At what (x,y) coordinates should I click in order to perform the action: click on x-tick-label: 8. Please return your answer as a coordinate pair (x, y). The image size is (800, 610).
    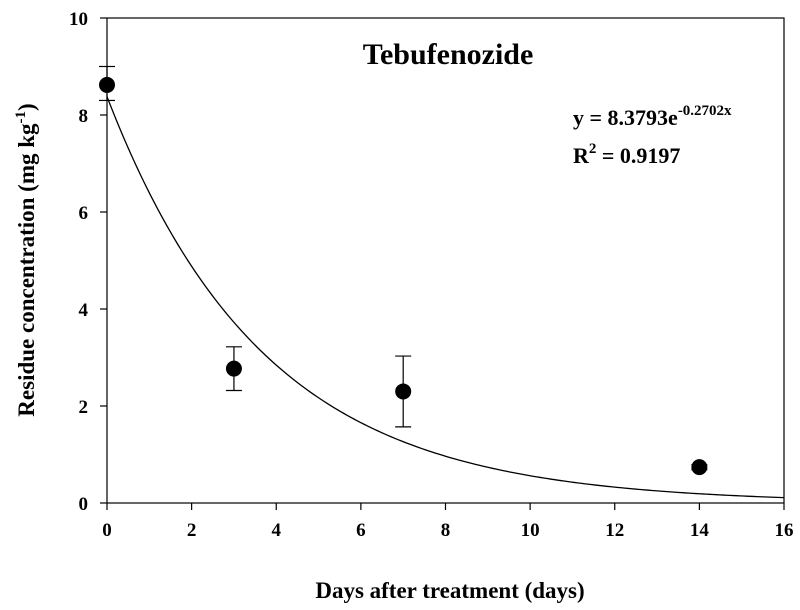
    Looking at the image, I should click on (446, 530).